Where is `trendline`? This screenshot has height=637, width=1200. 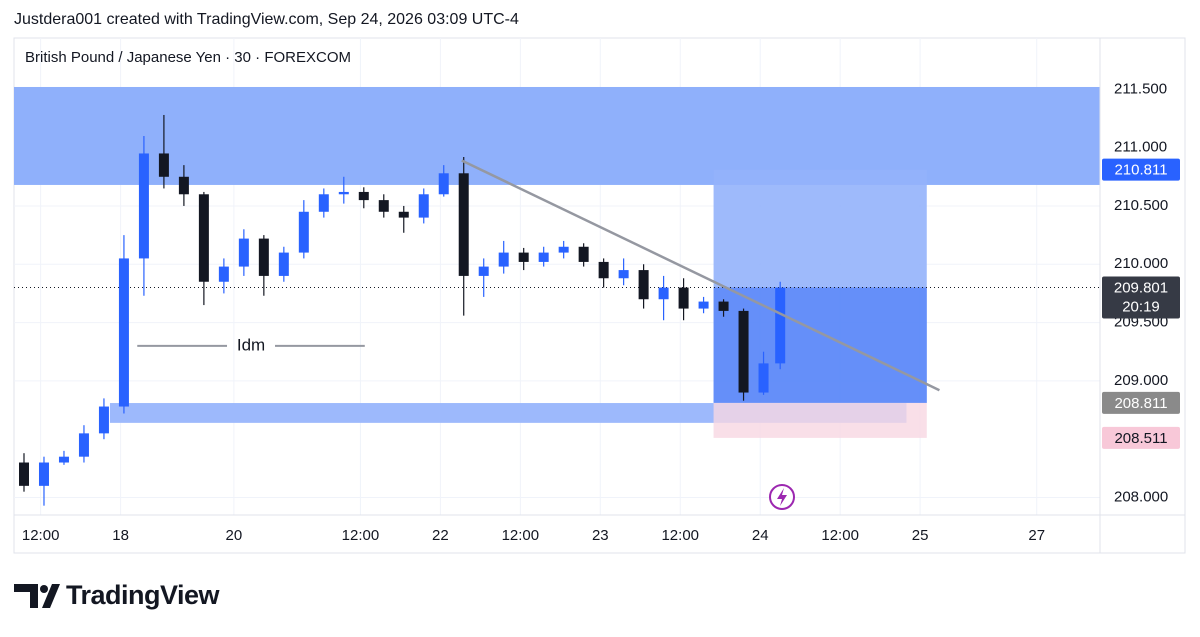
trendline is located at coordinates (700, 275).